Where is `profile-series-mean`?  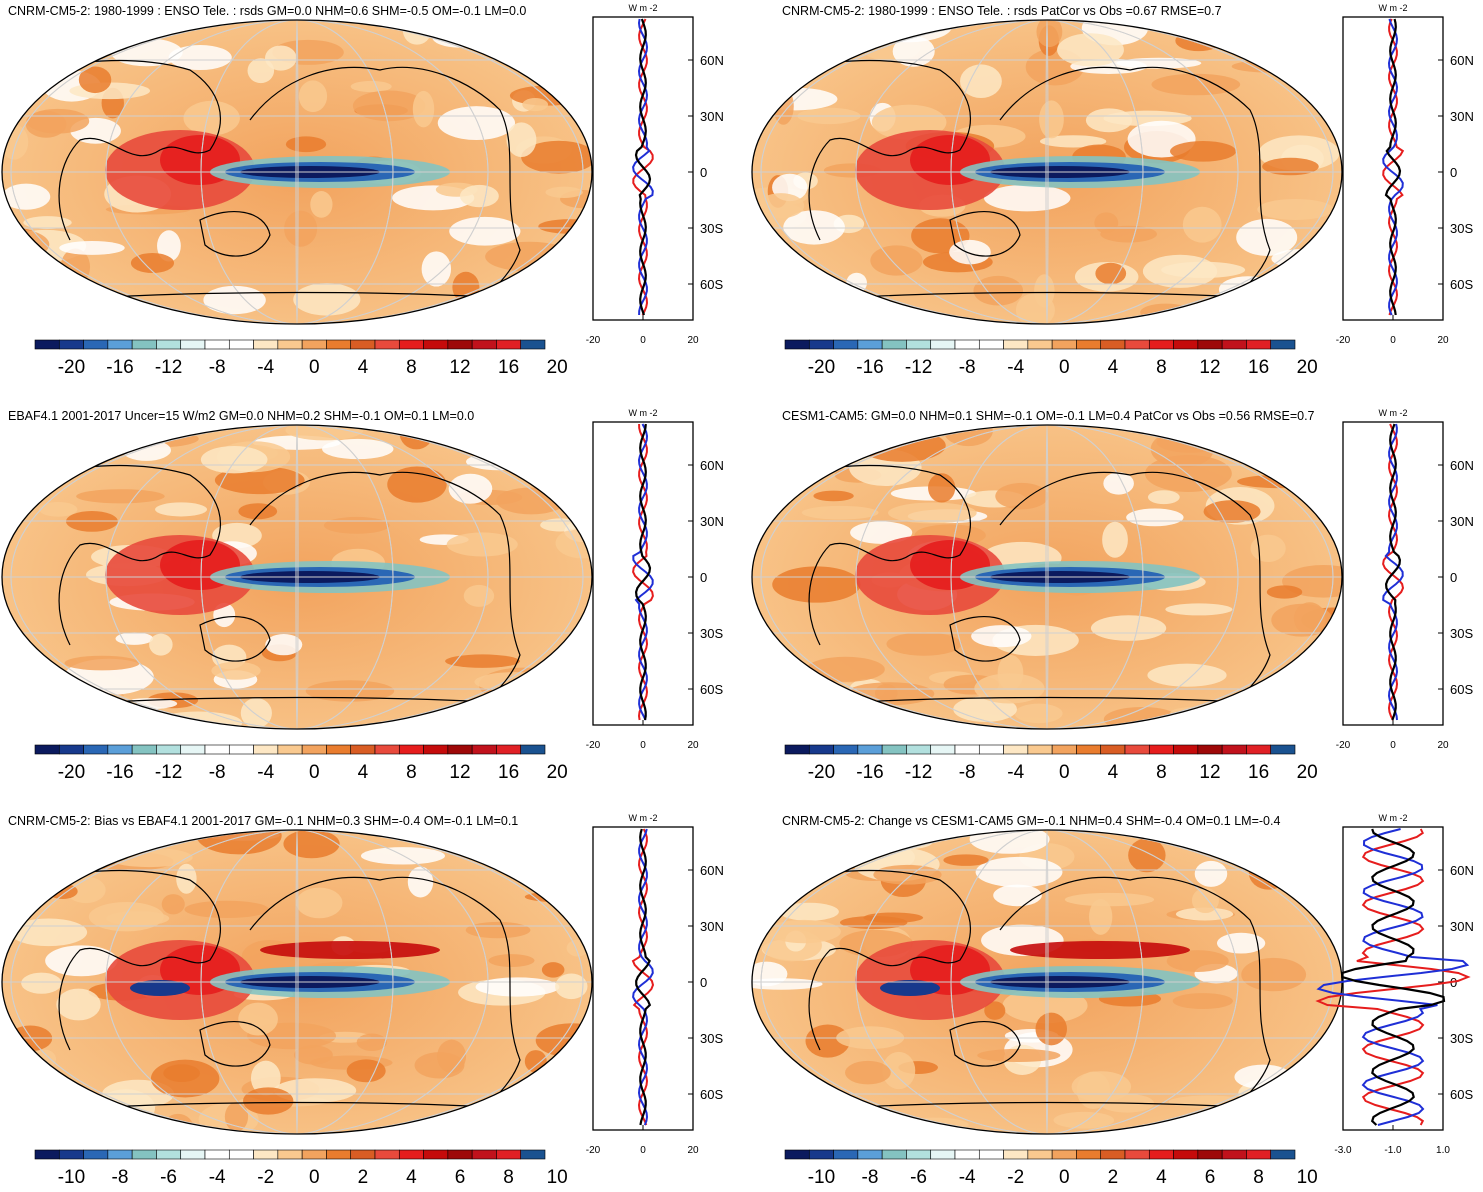
profile-series-mean is located at coordinates (643, 977).